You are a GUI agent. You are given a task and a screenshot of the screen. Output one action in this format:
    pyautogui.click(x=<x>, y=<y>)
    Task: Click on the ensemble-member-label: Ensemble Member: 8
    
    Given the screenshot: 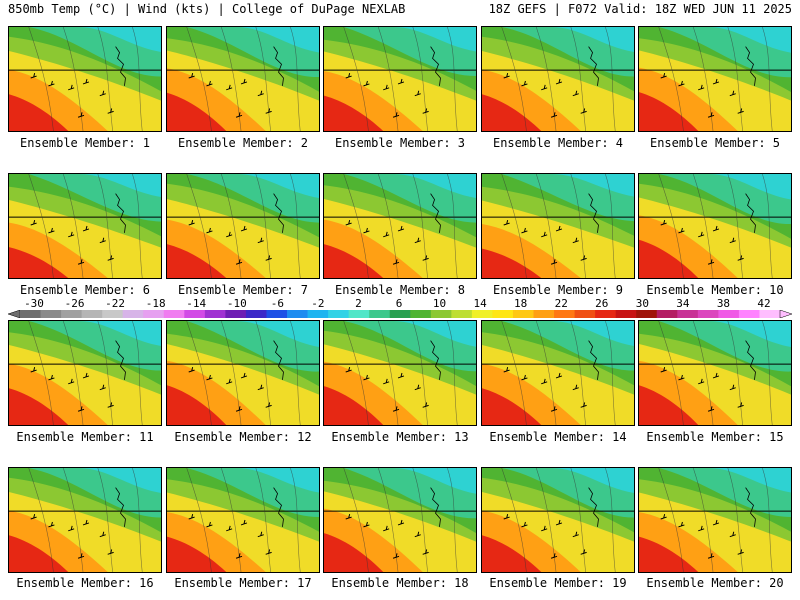 What is the action you would take?
    pyautogui.click(x=400, y=290)
    